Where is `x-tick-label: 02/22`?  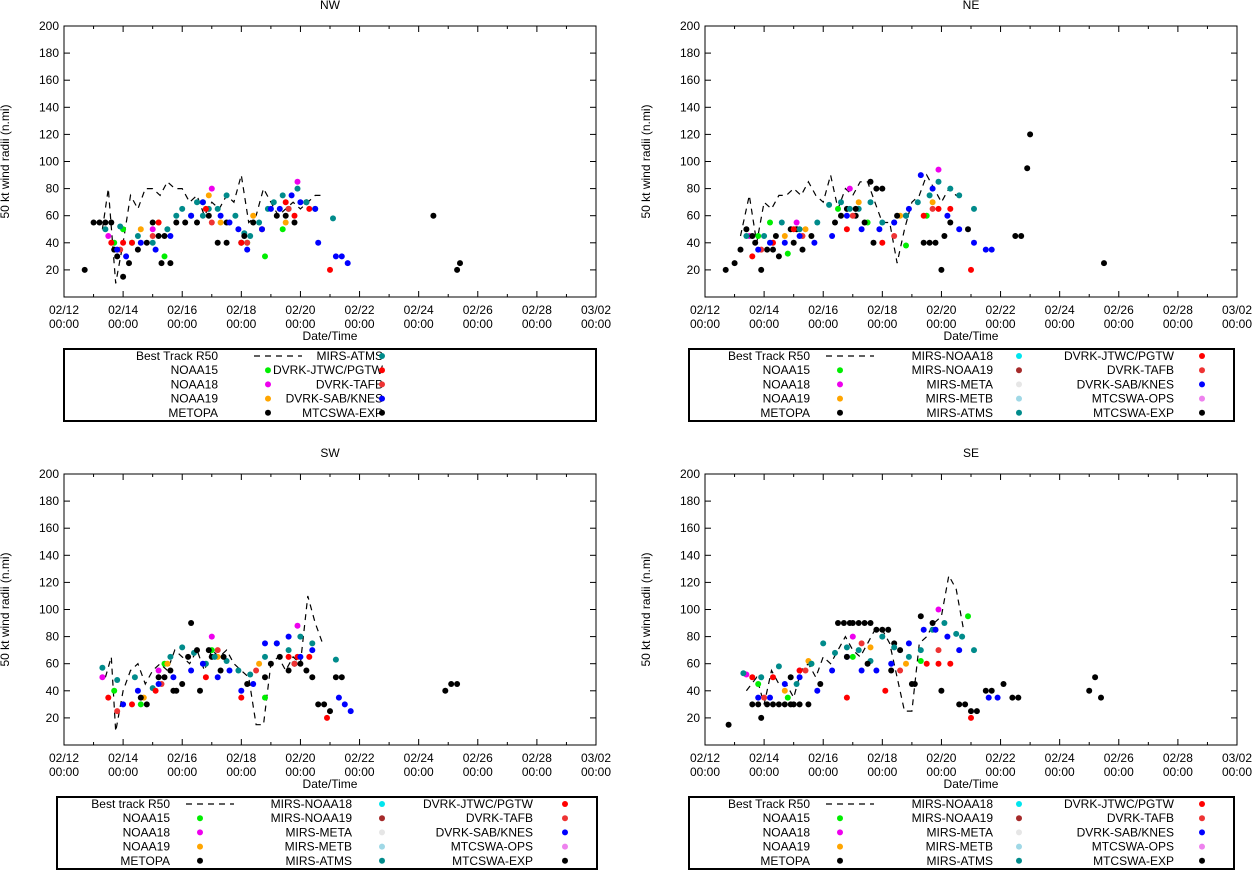
x-tick-label: 02/22 is located at coordinates (1001, 310).